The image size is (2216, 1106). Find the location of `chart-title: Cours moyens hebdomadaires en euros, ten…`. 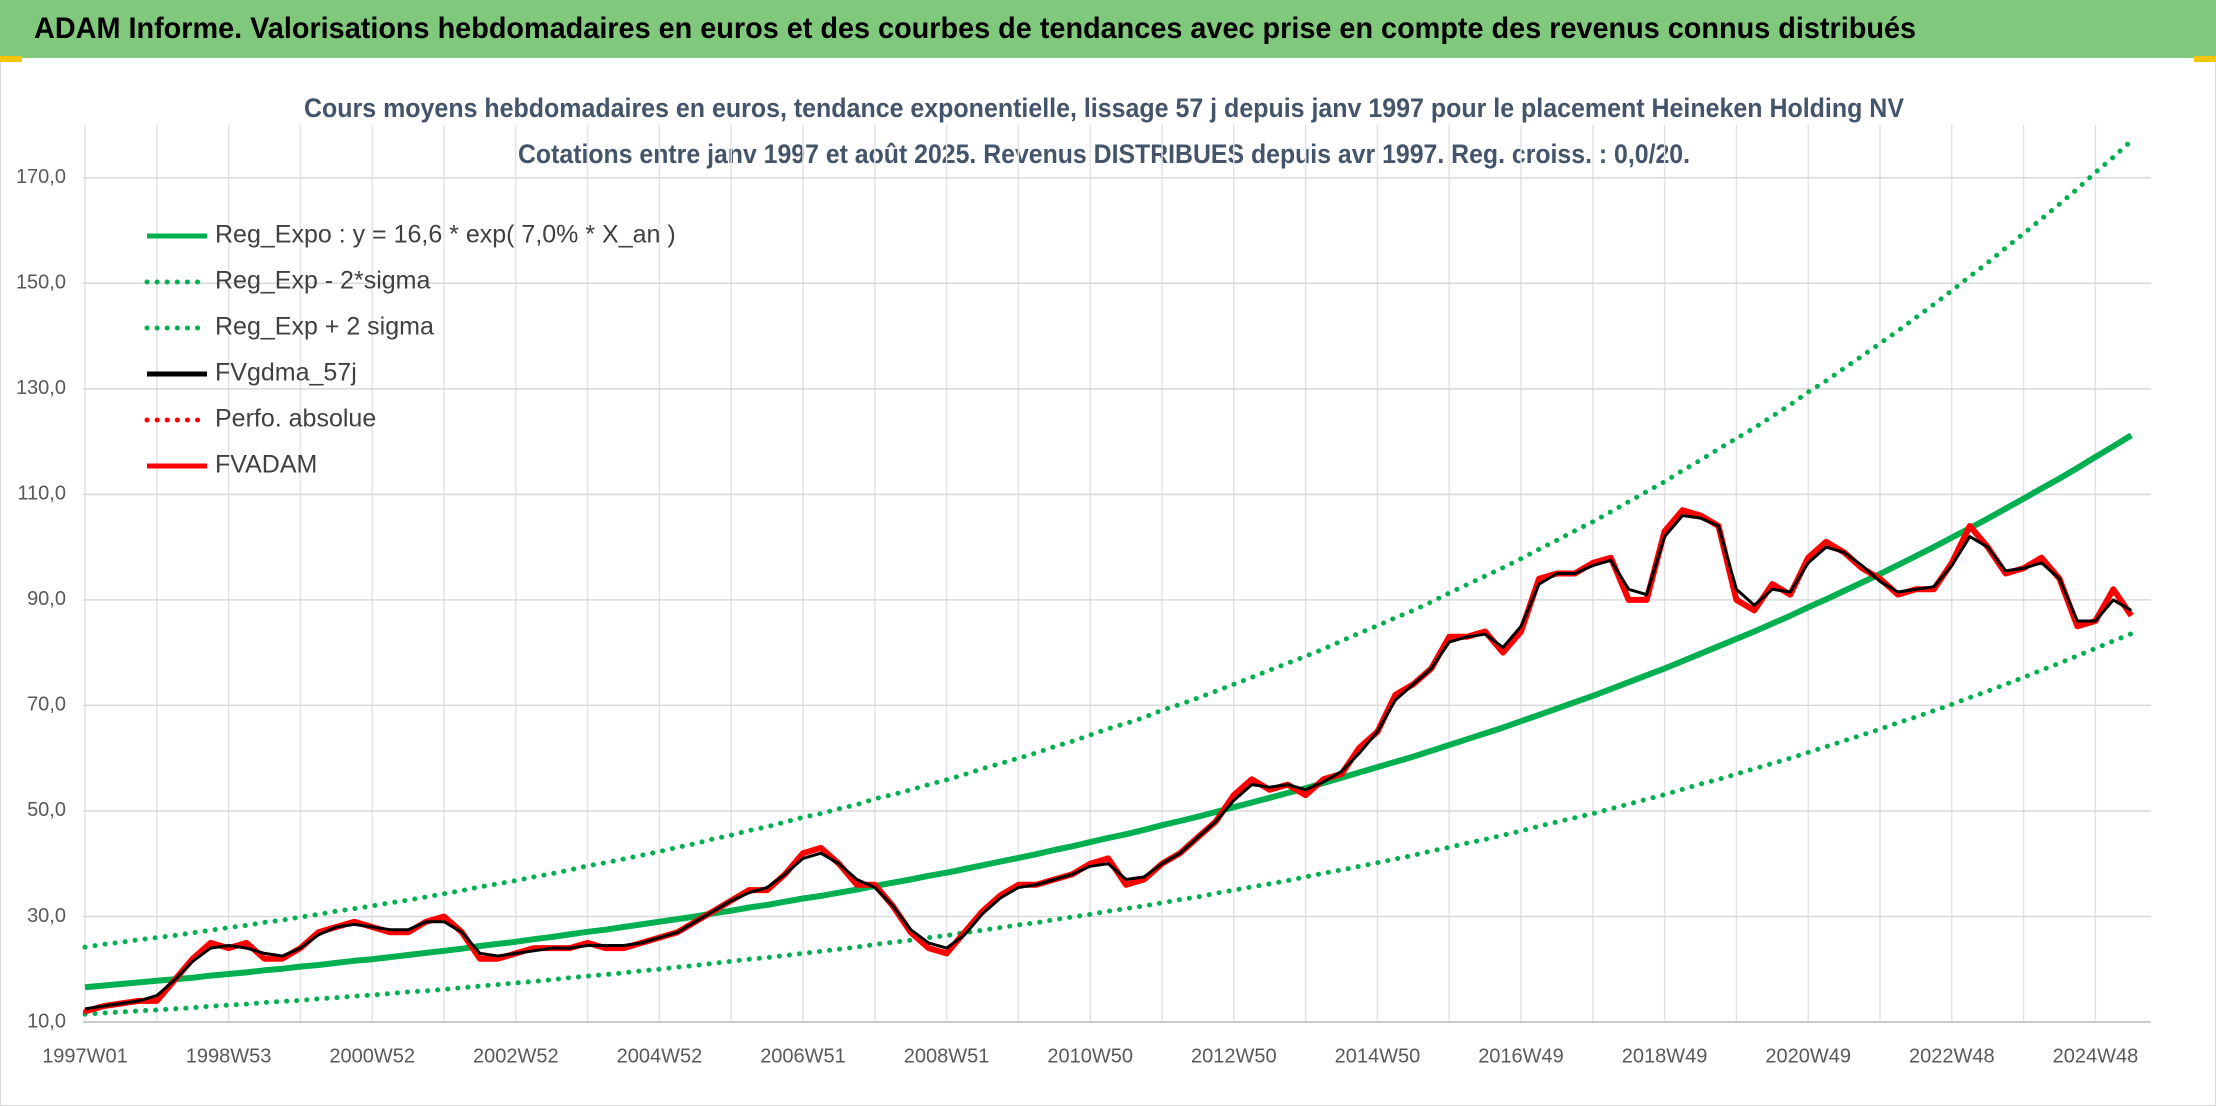

chart-title: Cours moyens hebdomadaires en euros, ten… is located at coordinates (1104, 108).